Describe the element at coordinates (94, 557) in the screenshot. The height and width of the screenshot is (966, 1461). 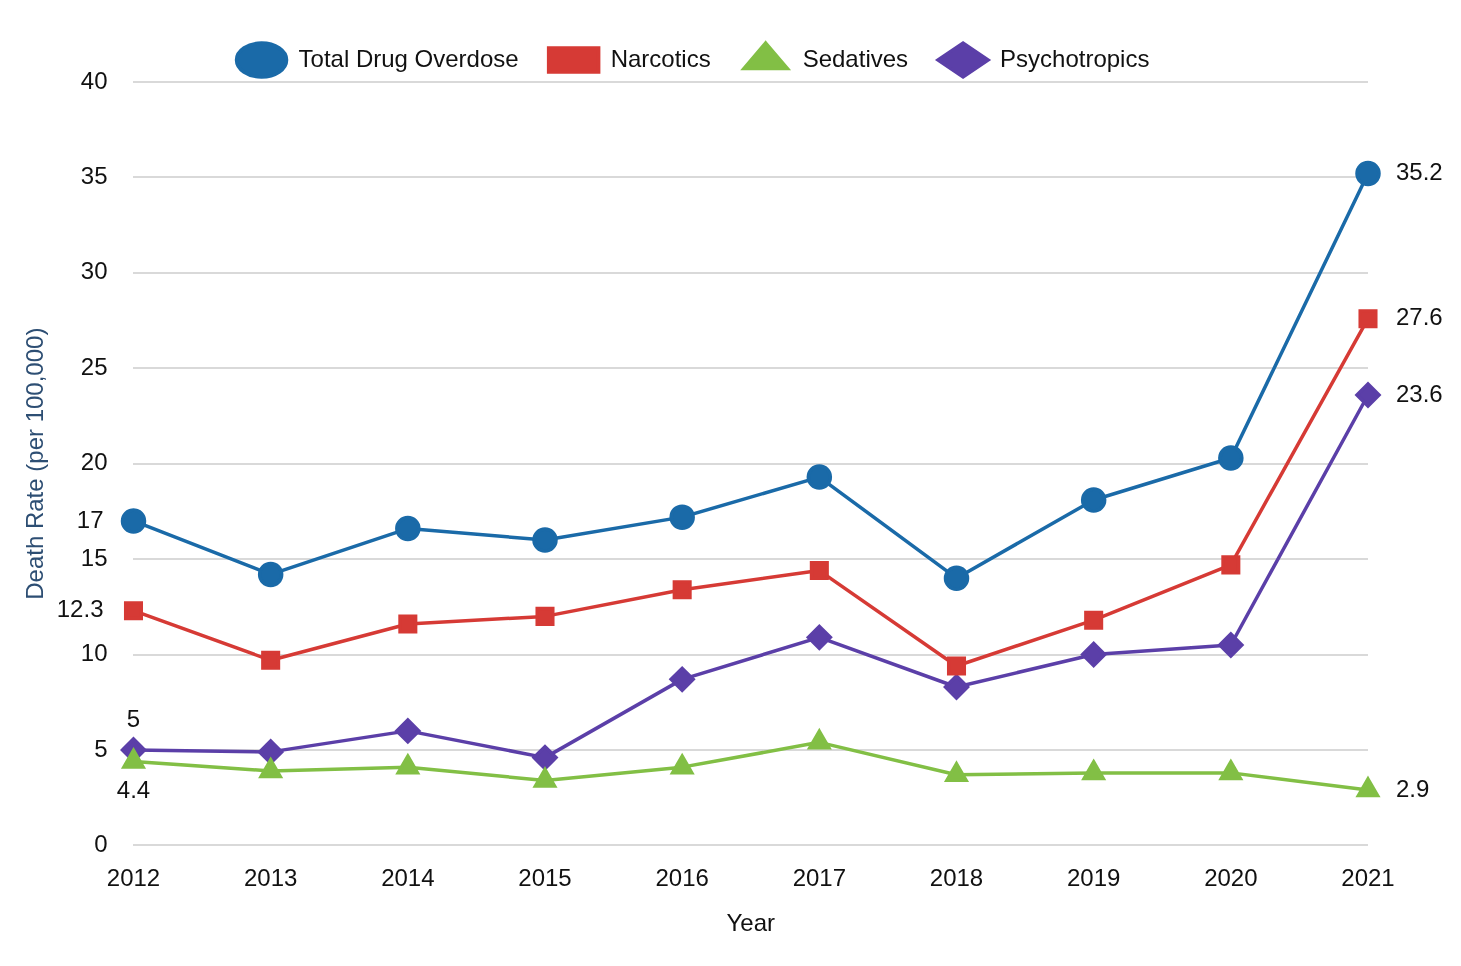
I see `y-tick-label: 15` at that location.